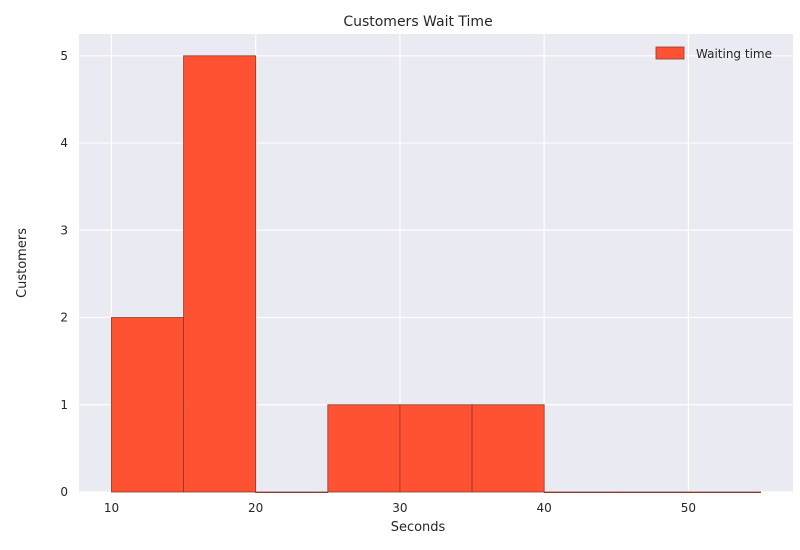 The width and height of the screenshot is (800, 550). Describe the element at coordinates (64, 230) in the screenshot. I see `y-tick-label: 3` at that location.